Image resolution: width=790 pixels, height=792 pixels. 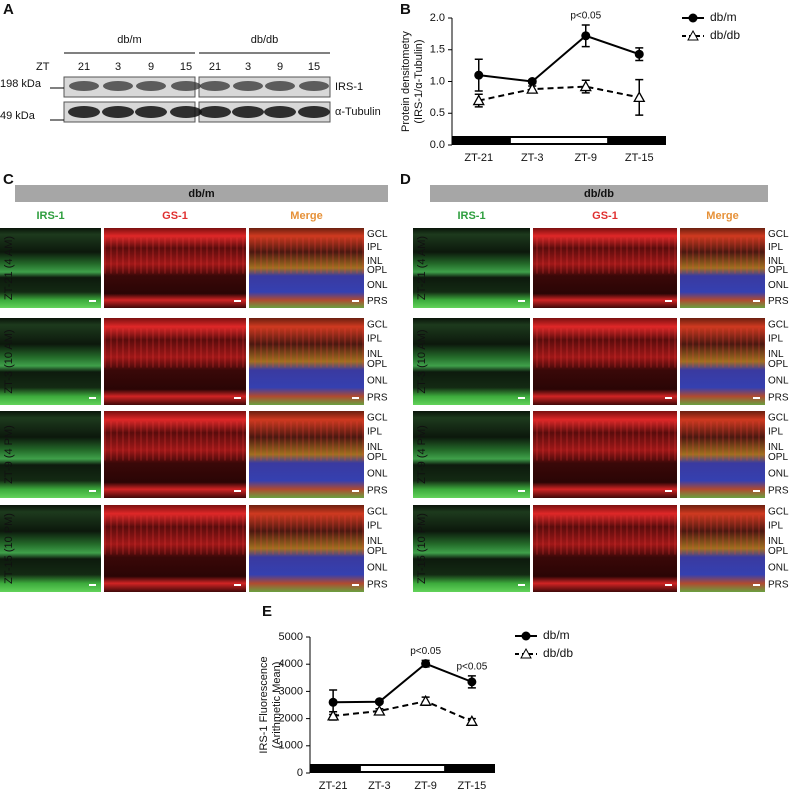 I want to click on y-tick-label: 2000, so click(x=291, y=719).